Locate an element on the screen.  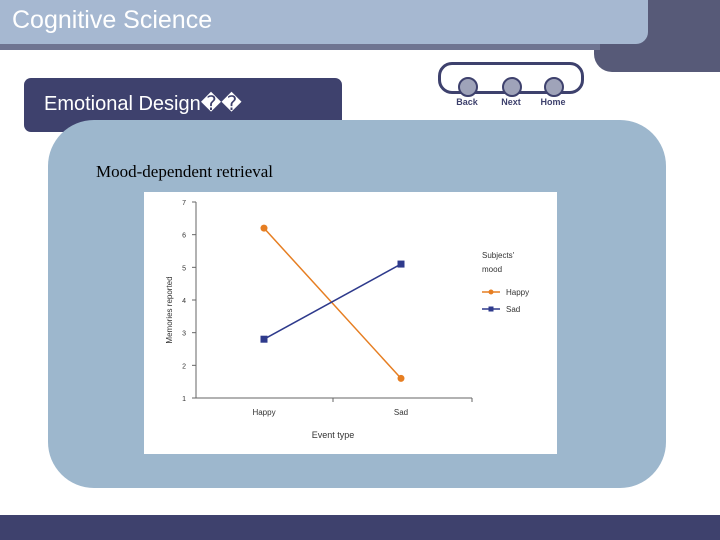
x-tick-label: Sad is located at coordinates (401, 412).